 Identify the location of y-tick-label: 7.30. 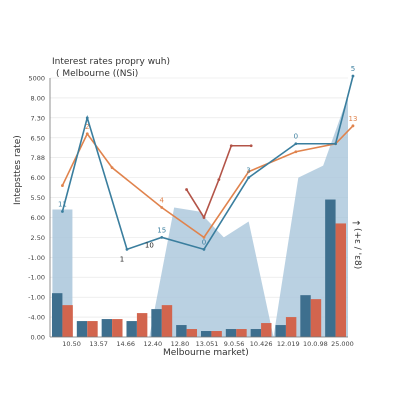
(38, 118).